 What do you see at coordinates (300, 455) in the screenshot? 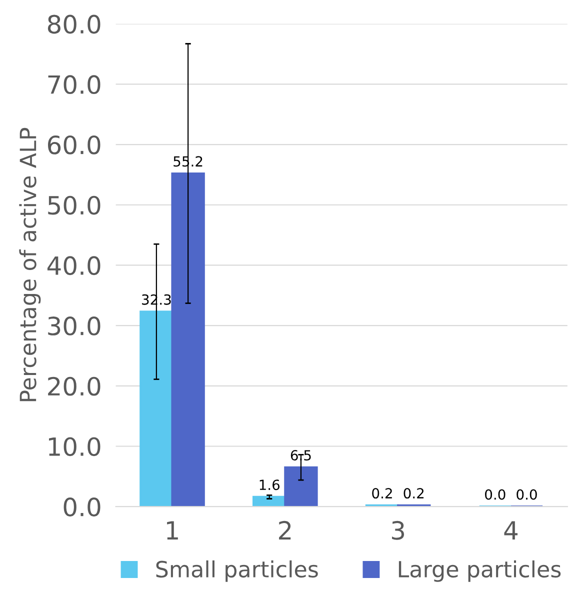
I see `data-label: 6.5` at bounding box center [300, 455].